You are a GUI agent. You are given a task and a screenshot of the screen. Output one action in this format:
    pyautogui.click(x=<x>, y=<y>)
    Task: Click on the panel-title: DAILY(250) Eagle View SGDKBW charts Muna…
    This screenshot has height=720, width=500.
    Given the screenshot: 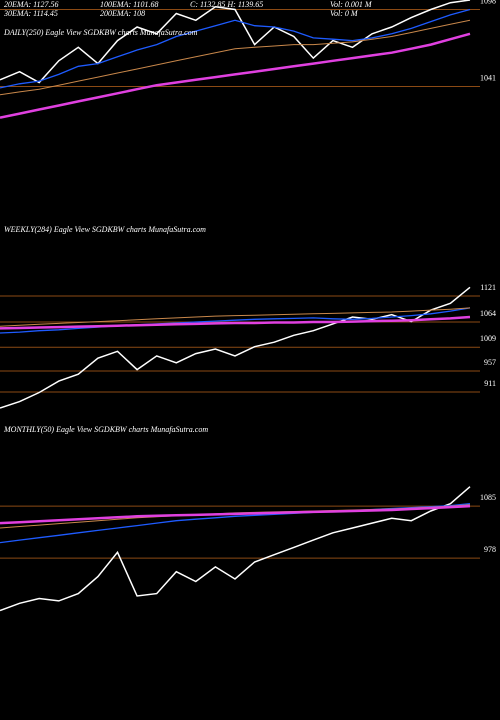 What is the action you would take?
    pyautogui.click(x=100, y=32)
    